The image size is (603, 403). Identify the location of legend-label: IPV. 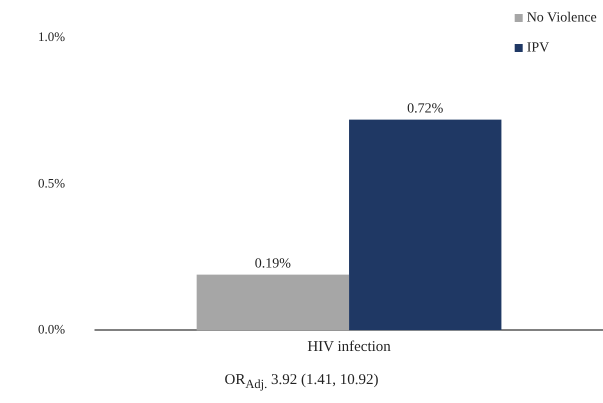
(538, 48).